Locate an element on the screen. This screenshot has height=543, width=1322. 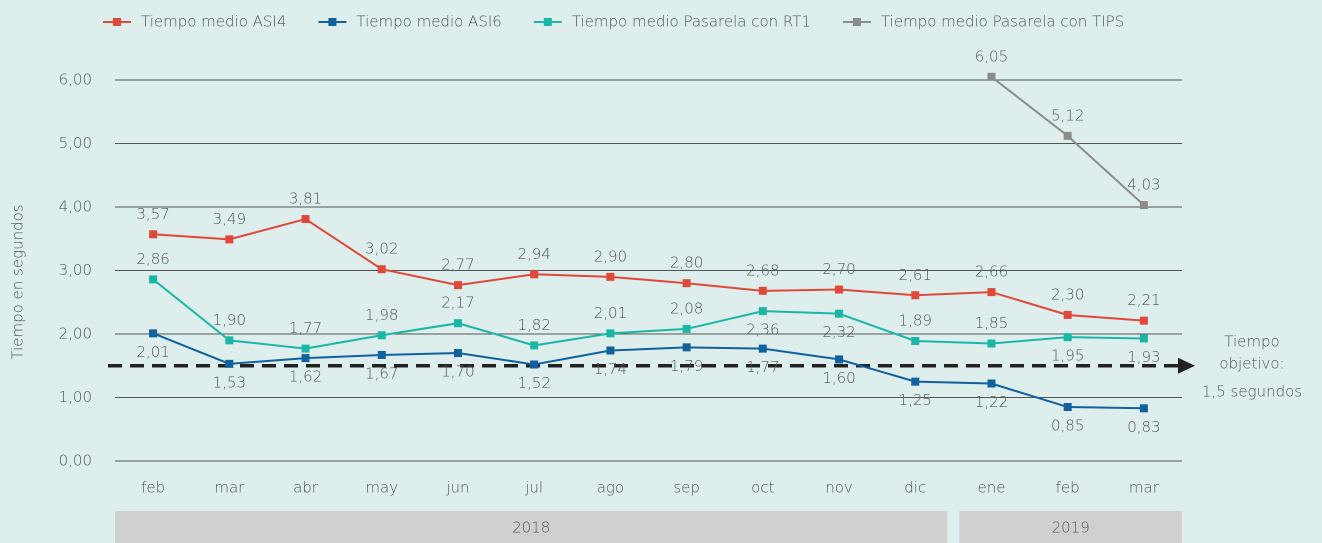
data-label: 1,60 is located at coordinates (838, 378).